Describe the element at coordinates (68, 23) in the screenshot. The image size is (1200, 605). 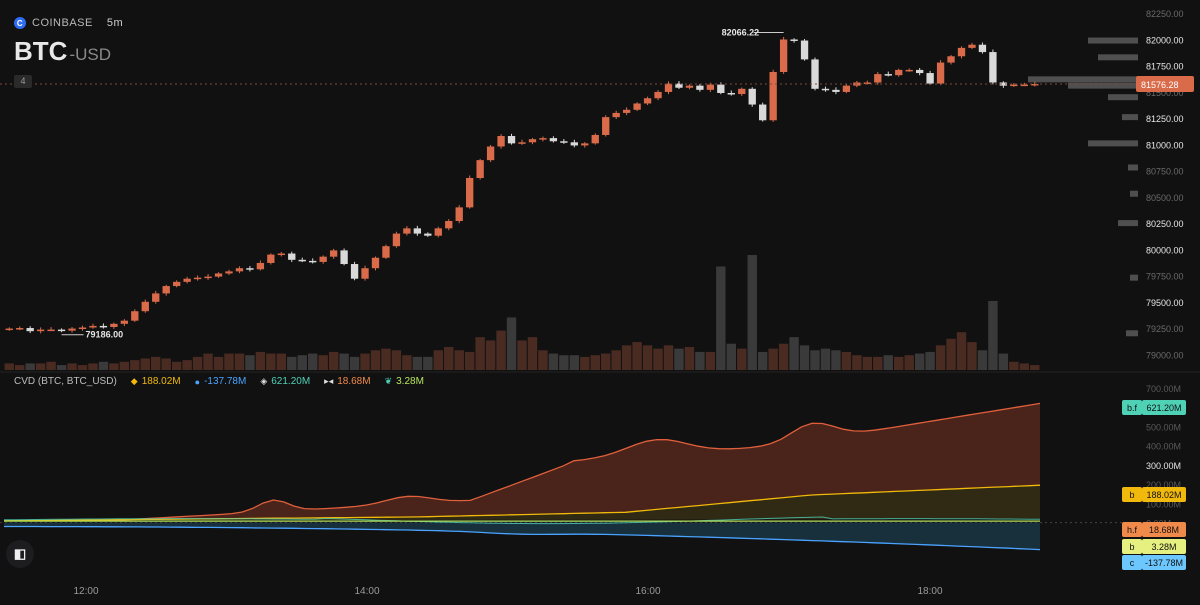
I see `symbol-exchange: C COINBASE 5m` at that location.